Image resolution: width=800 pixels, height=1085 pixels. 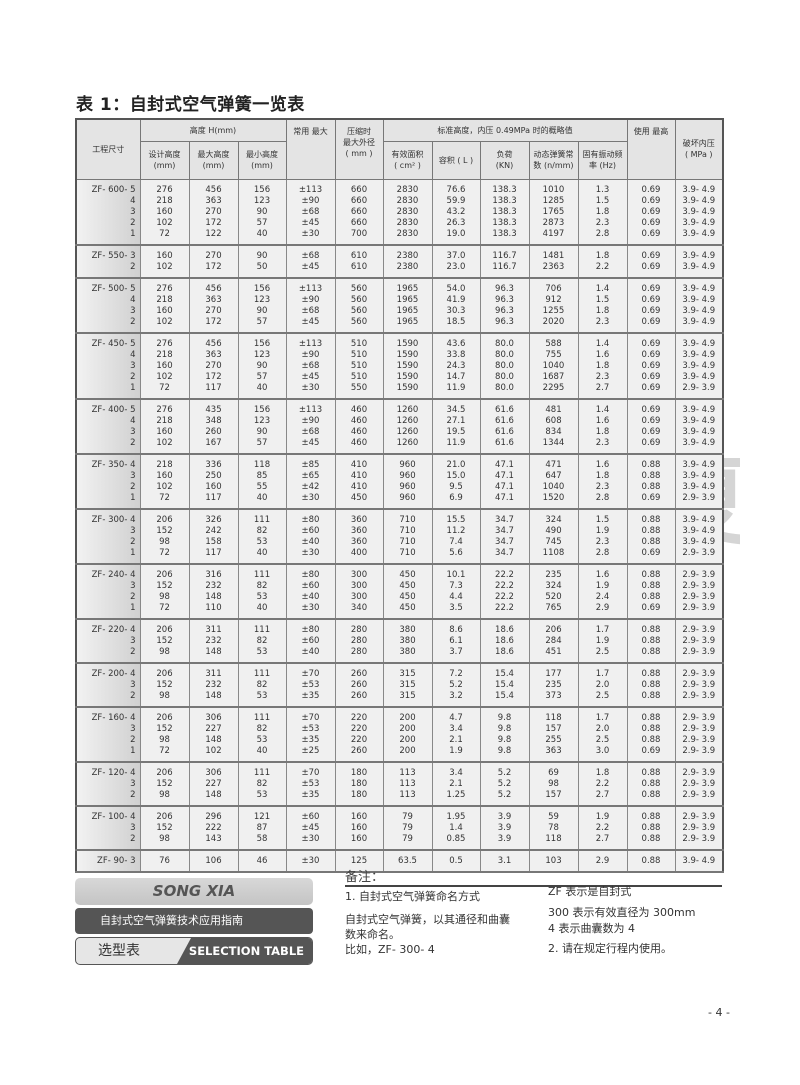 I want to click on table-cell: 2.2, so click(x=602, y=828).